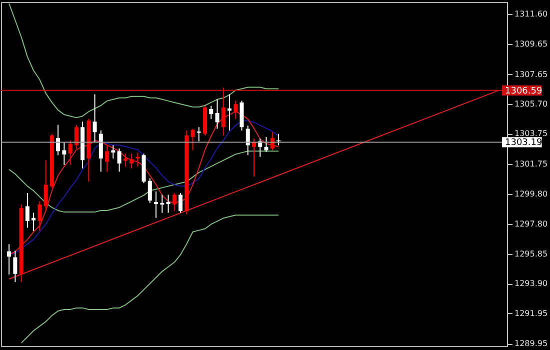  I want to click on y-tick-label: 1307.65, so click(531, 74).